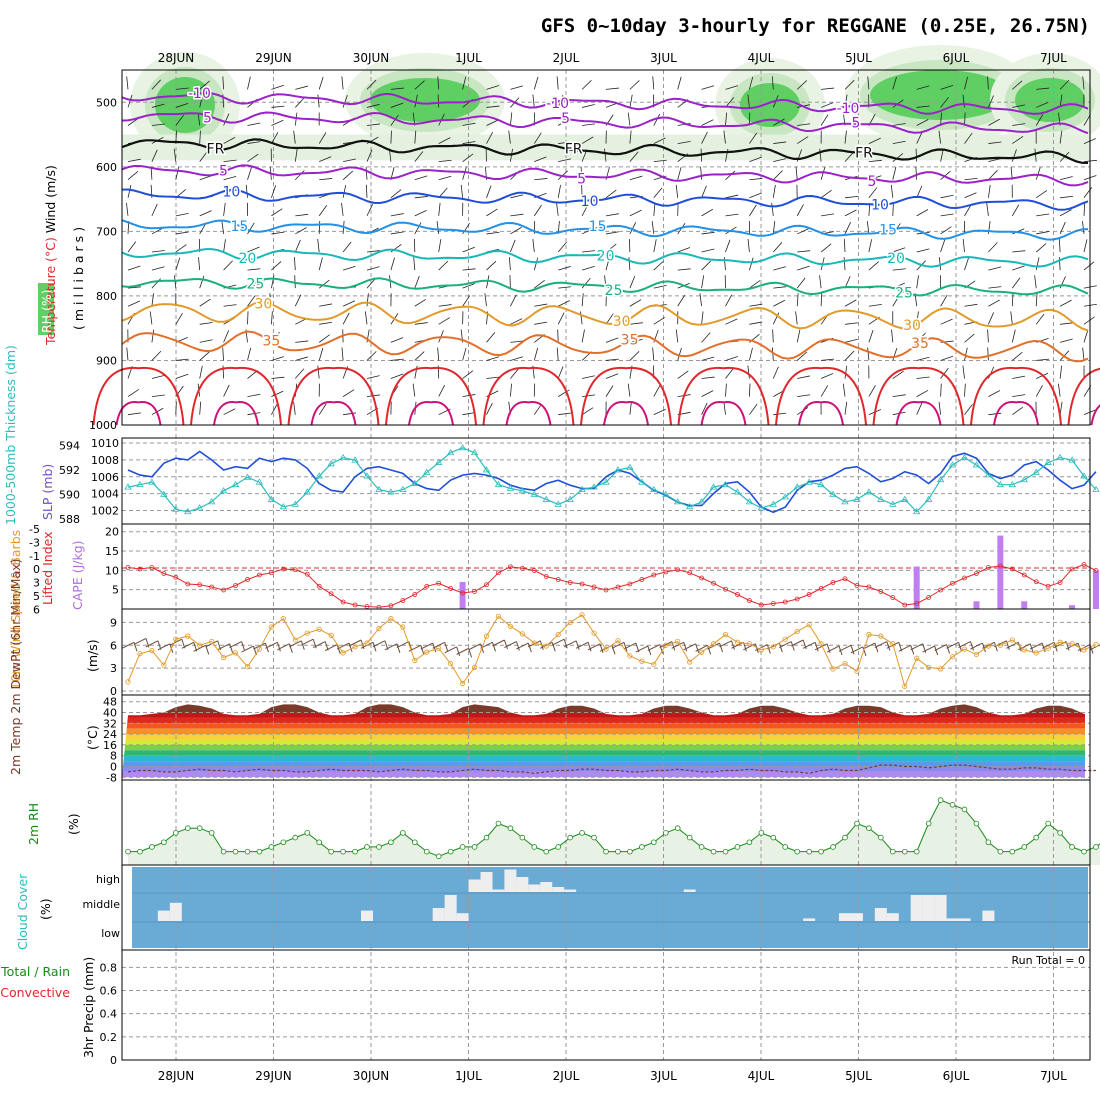 The height and width of the screenshot is (1100, 1100). I want to click on cloud-high-block, so click(486, 882).